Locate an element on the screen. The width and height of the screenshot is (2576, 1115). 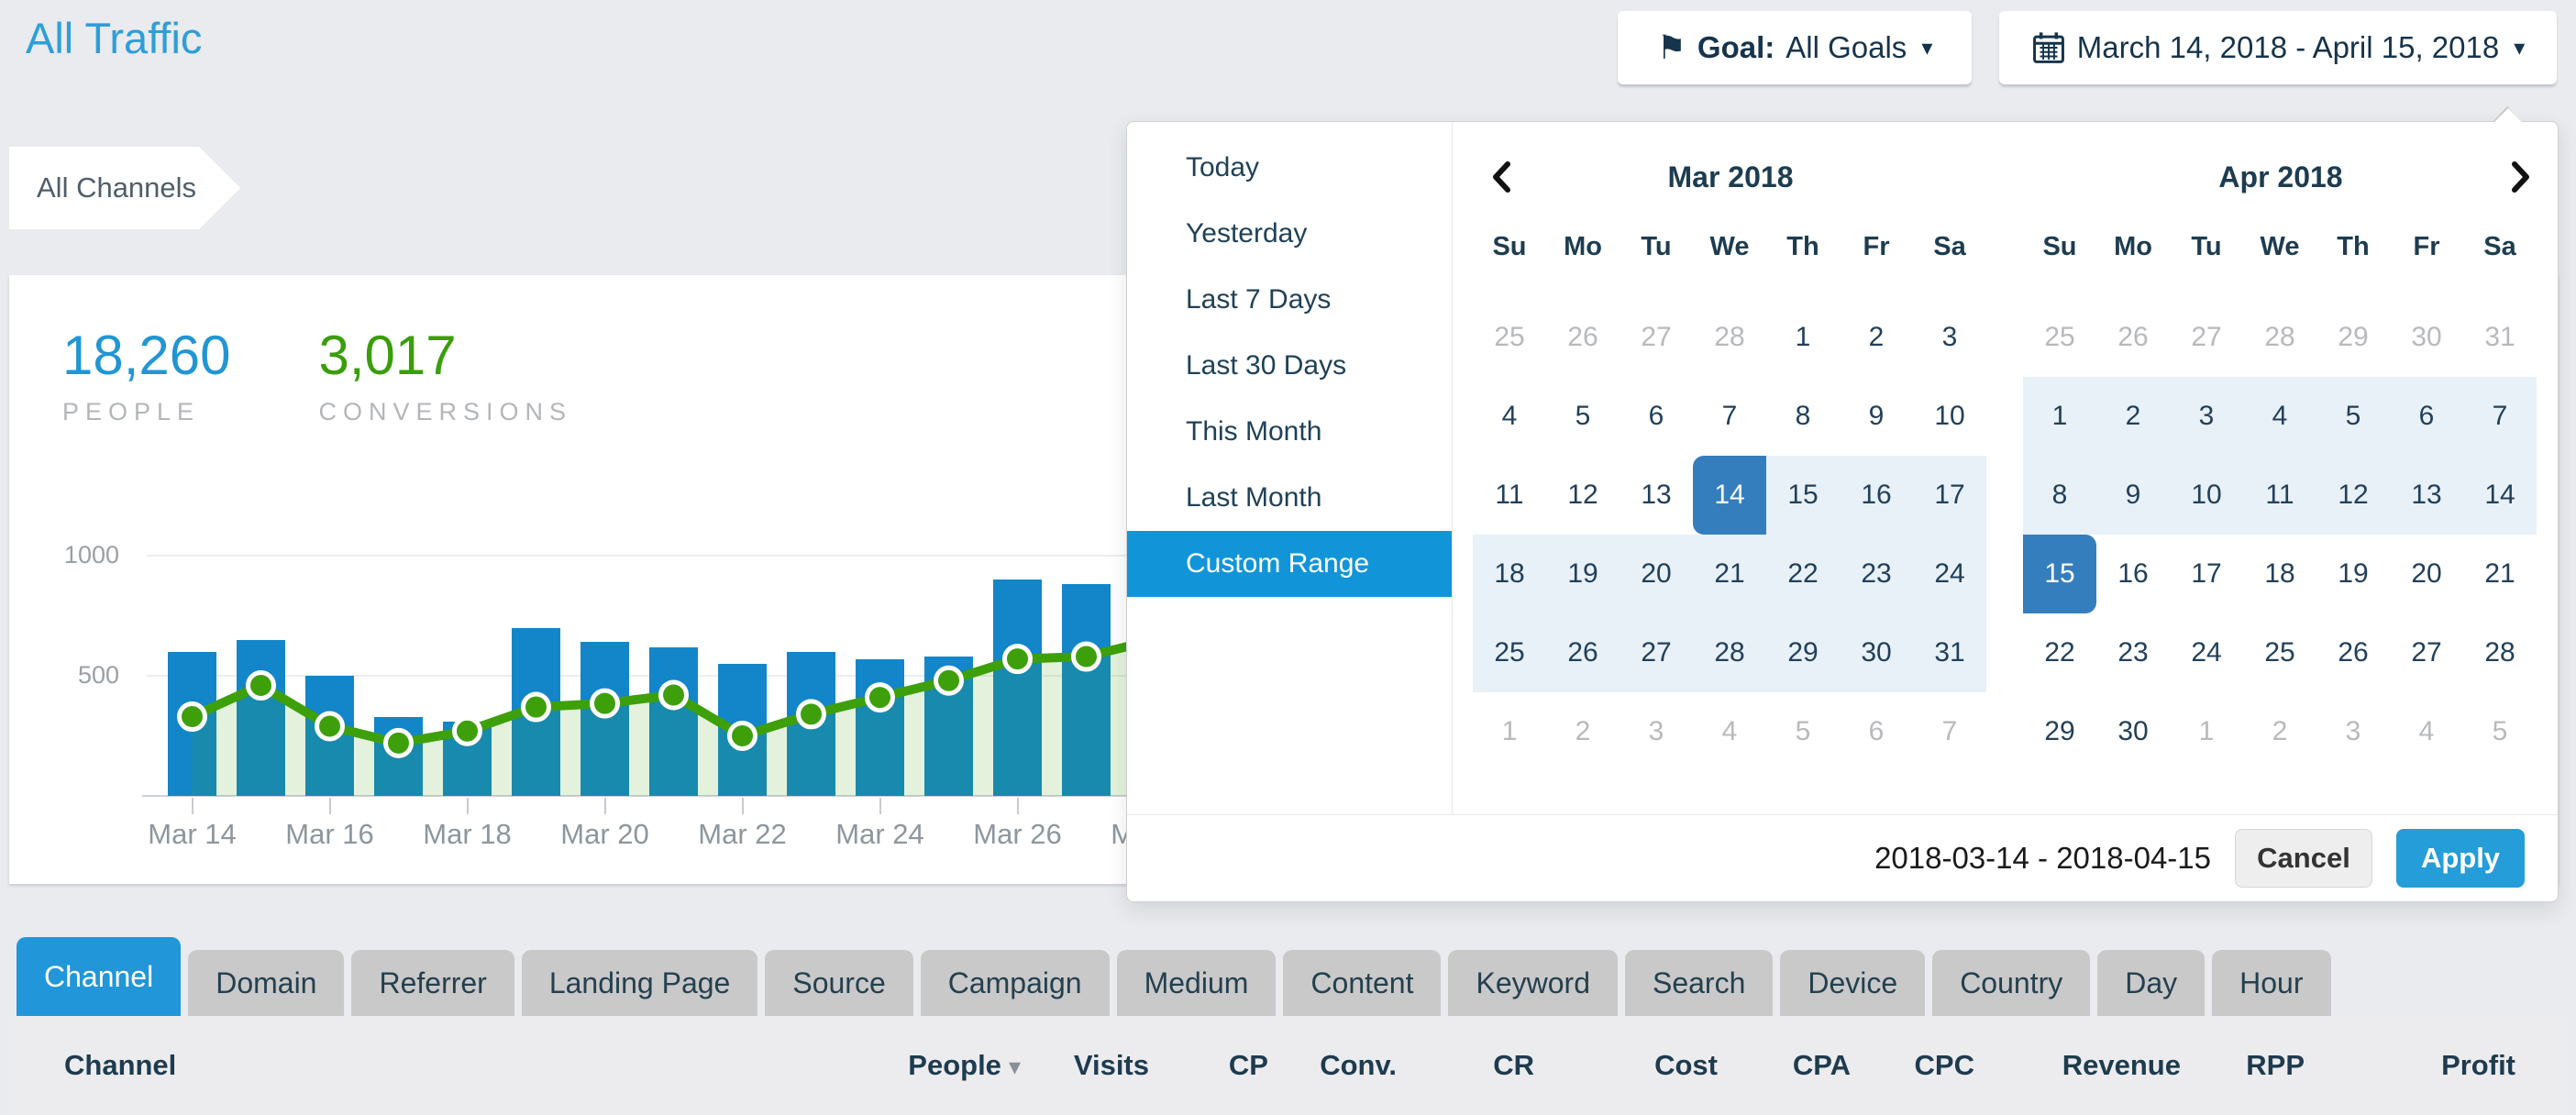
calendar-day: 19 is located at coordinates (2353, 573).